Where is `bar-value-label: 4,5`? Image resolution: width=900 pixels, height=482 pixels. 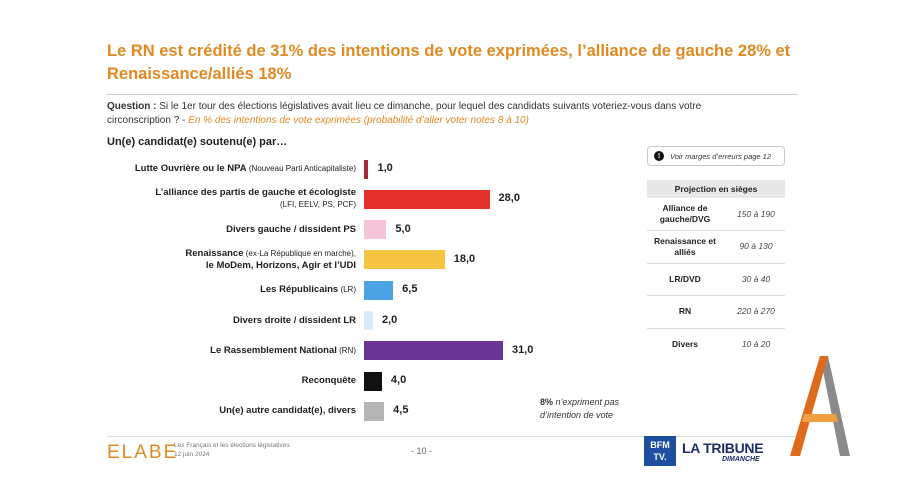 bar-value-label: 4,5 is located at coordinates (401, 410).